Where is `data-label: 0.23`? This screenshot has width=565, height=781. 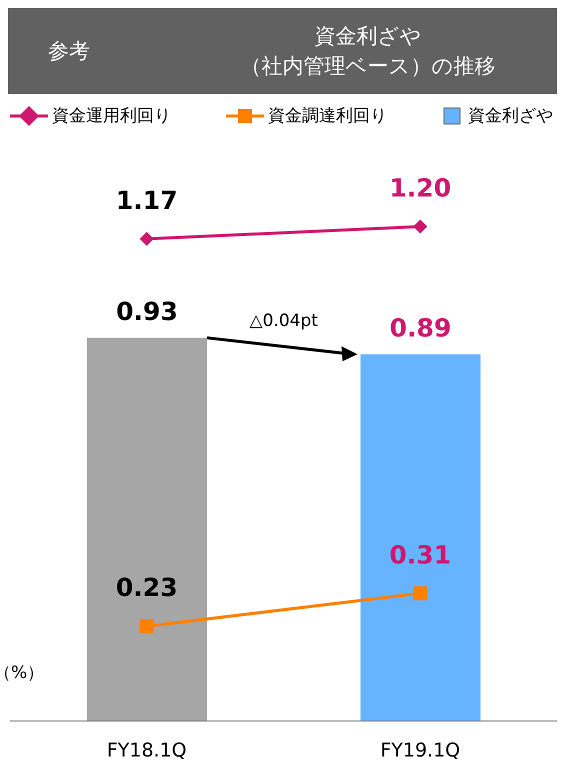
data-label: 0.23 is located at coordinates (147, 587).